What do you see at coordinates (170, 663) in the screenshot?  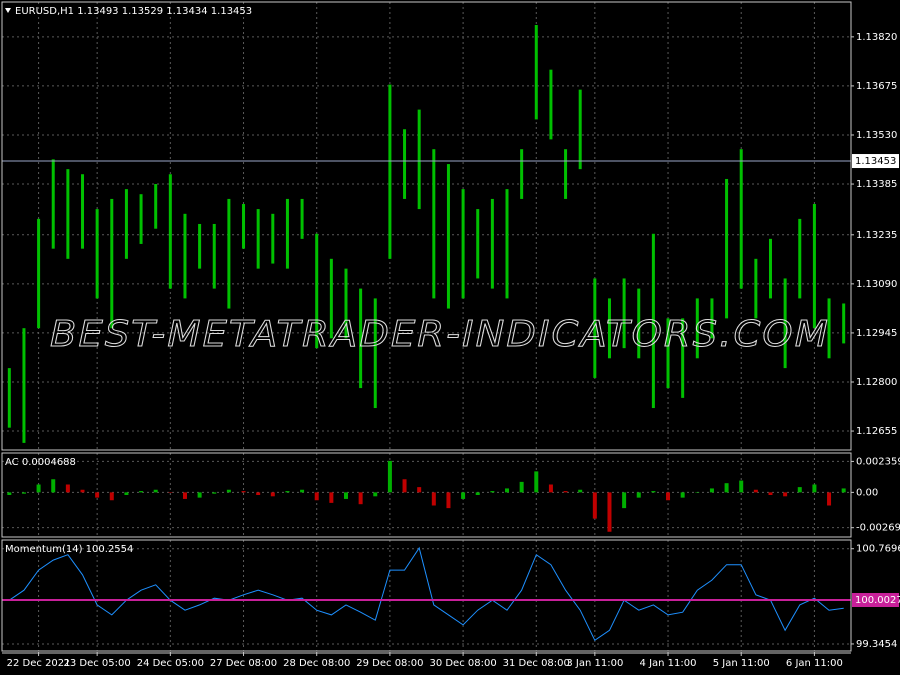 I see `x-tick-label: 24 Dec 05:00` at bounding box center [170, 663].